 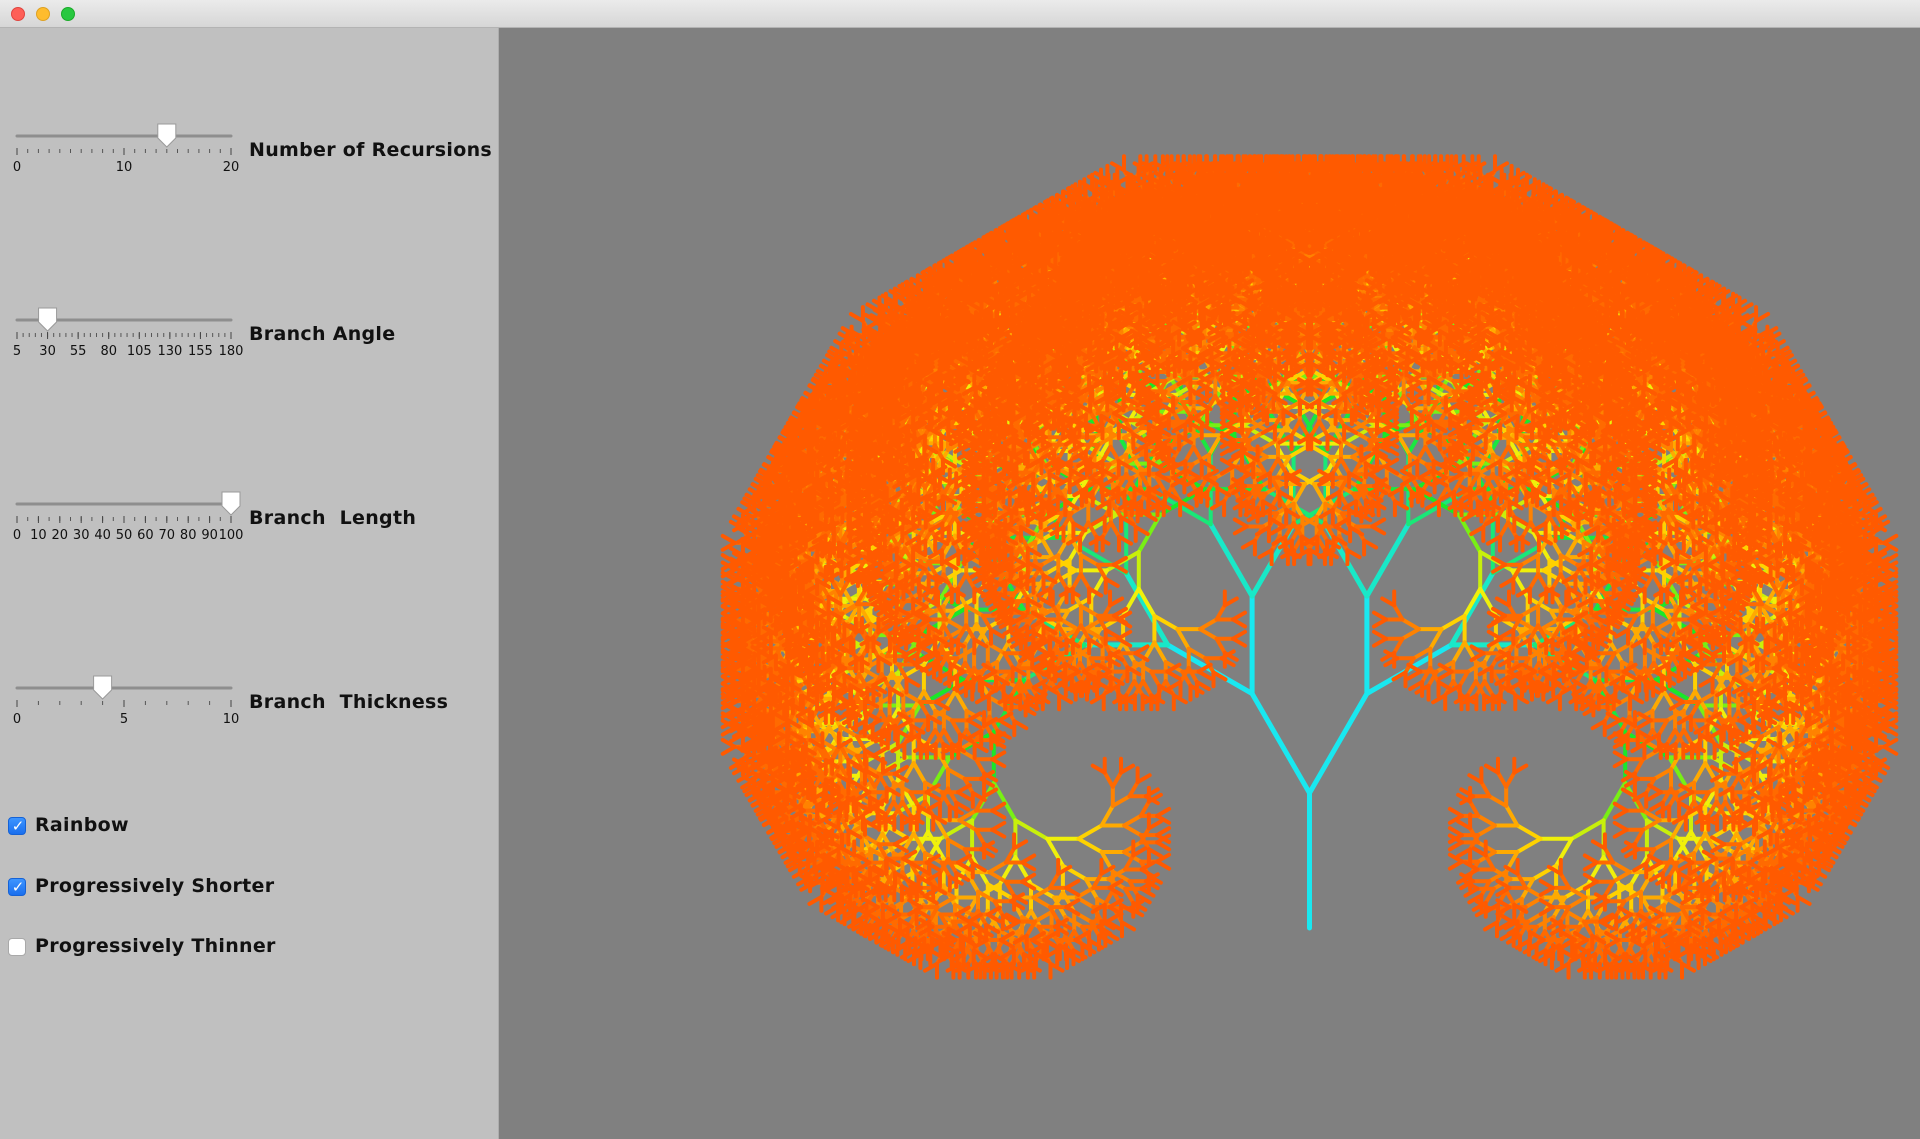 I want to click on rainbow-checkbox: ✓, so click(x=17, y=826).